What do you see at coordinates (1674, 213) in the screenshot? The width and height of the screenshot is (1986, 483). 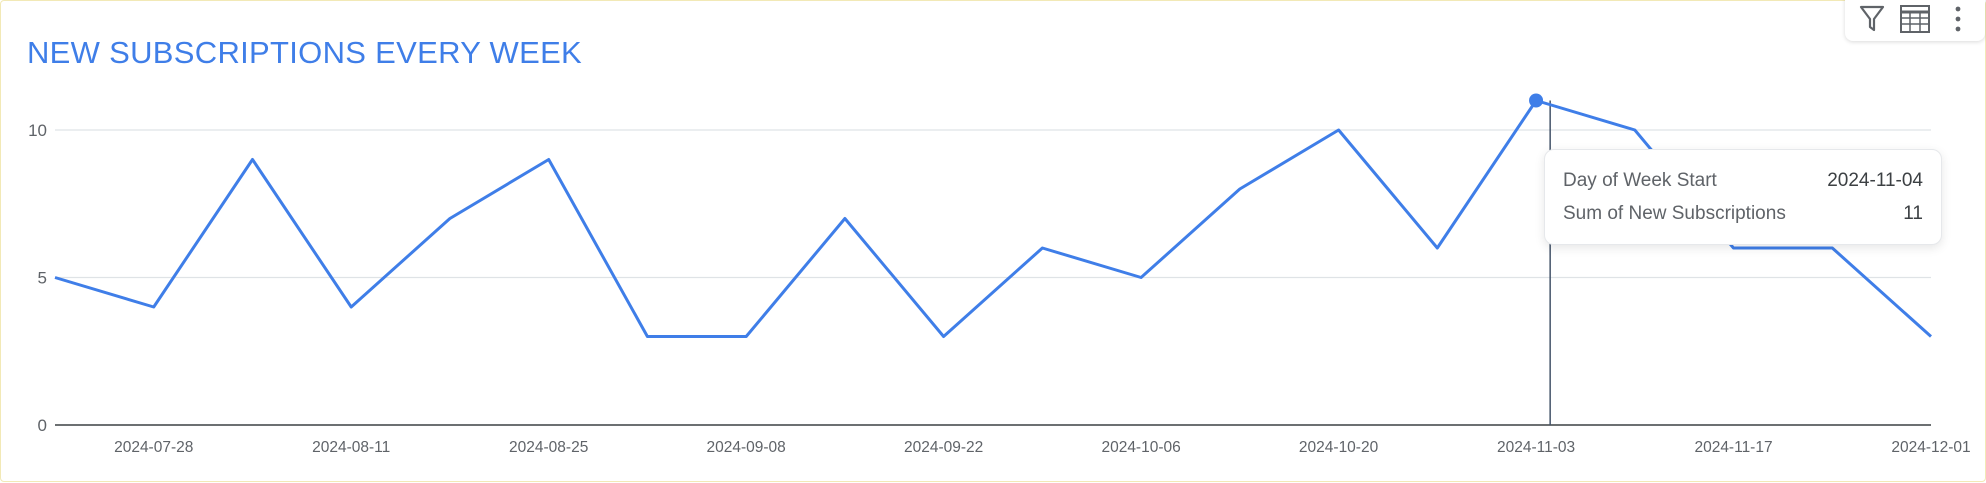 I see `tooltip-label: Sum of New Subscriptions` at bounding box center [1674, 213].